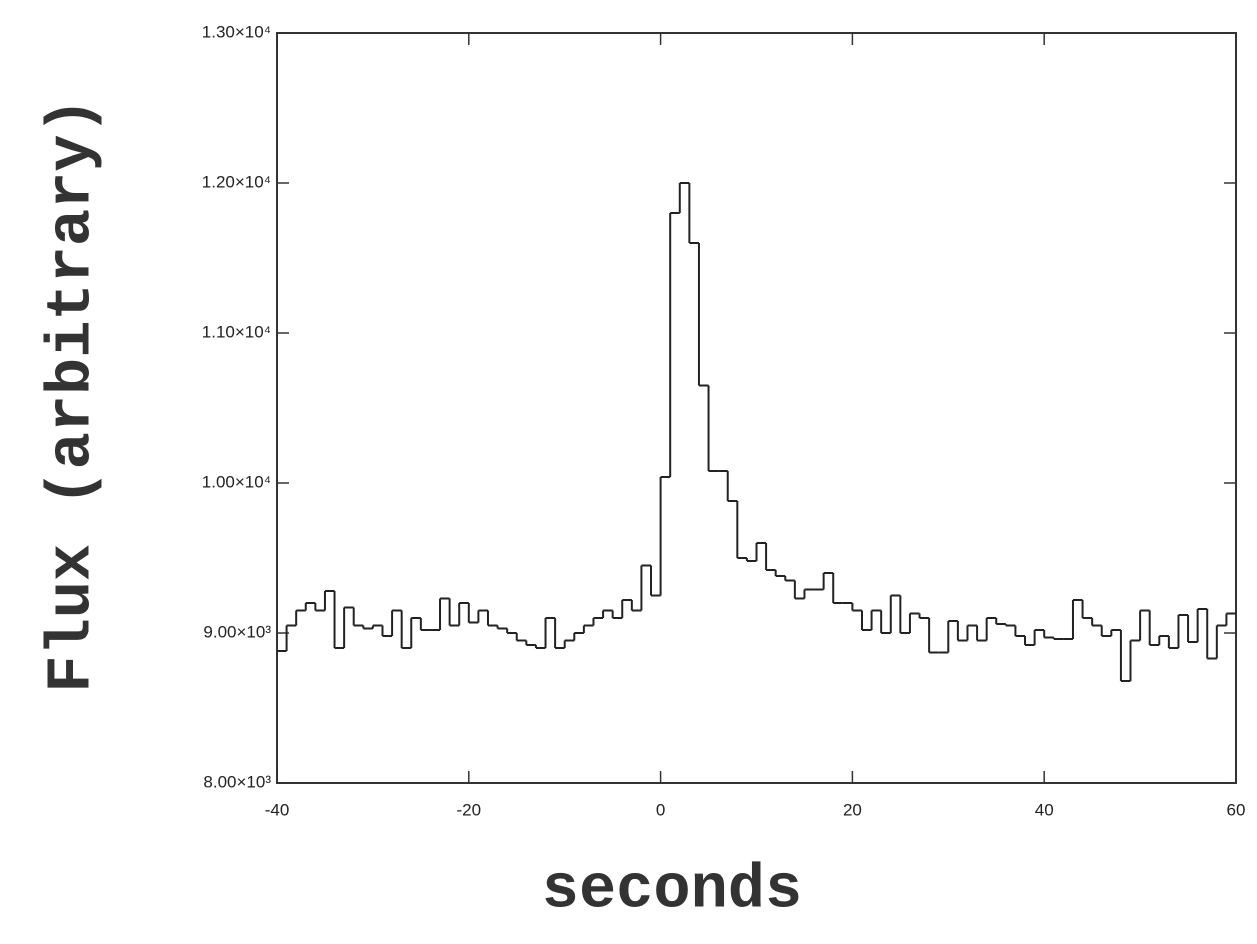 The width and height of the screenshot is (1257, 944). I want to click on x-tick-label: 40, so click(1044, 809).